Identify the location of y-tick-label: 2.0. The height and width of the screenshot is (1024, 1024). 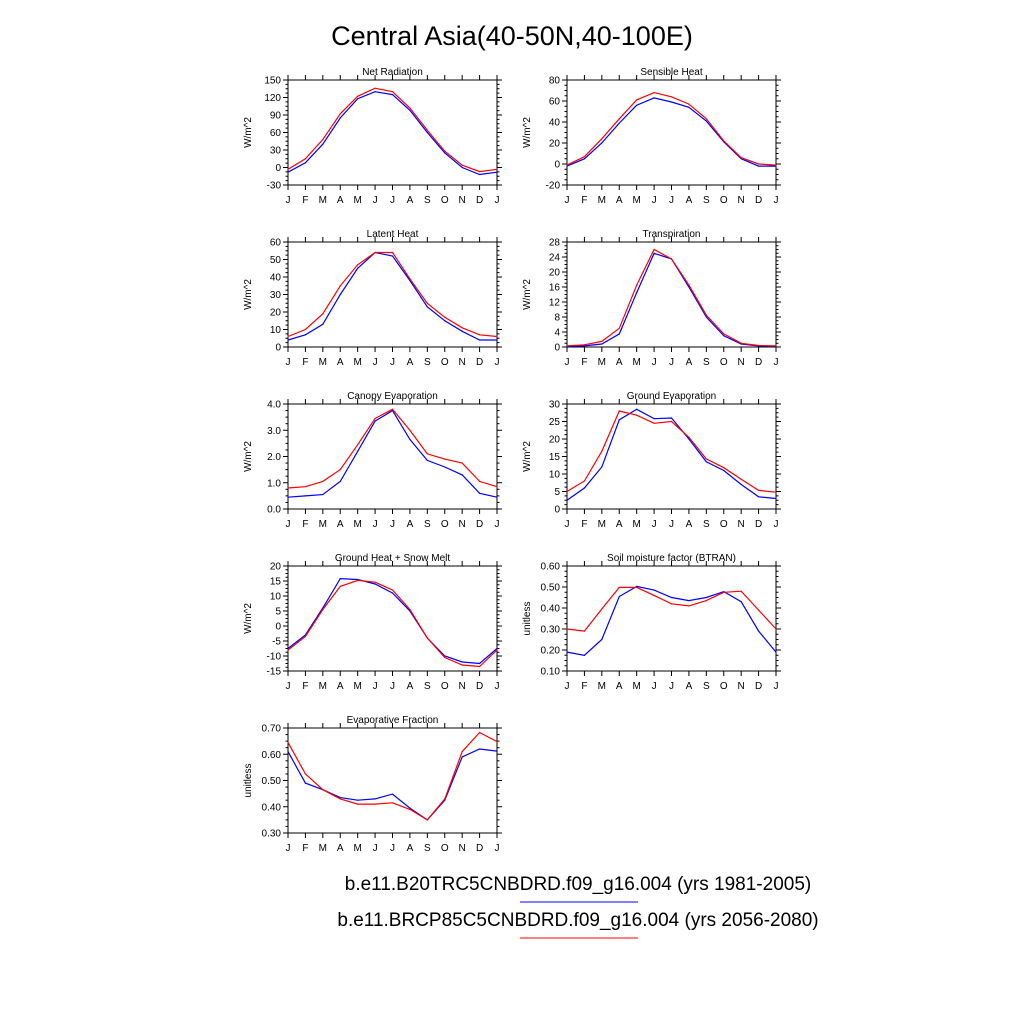
(274, 457).